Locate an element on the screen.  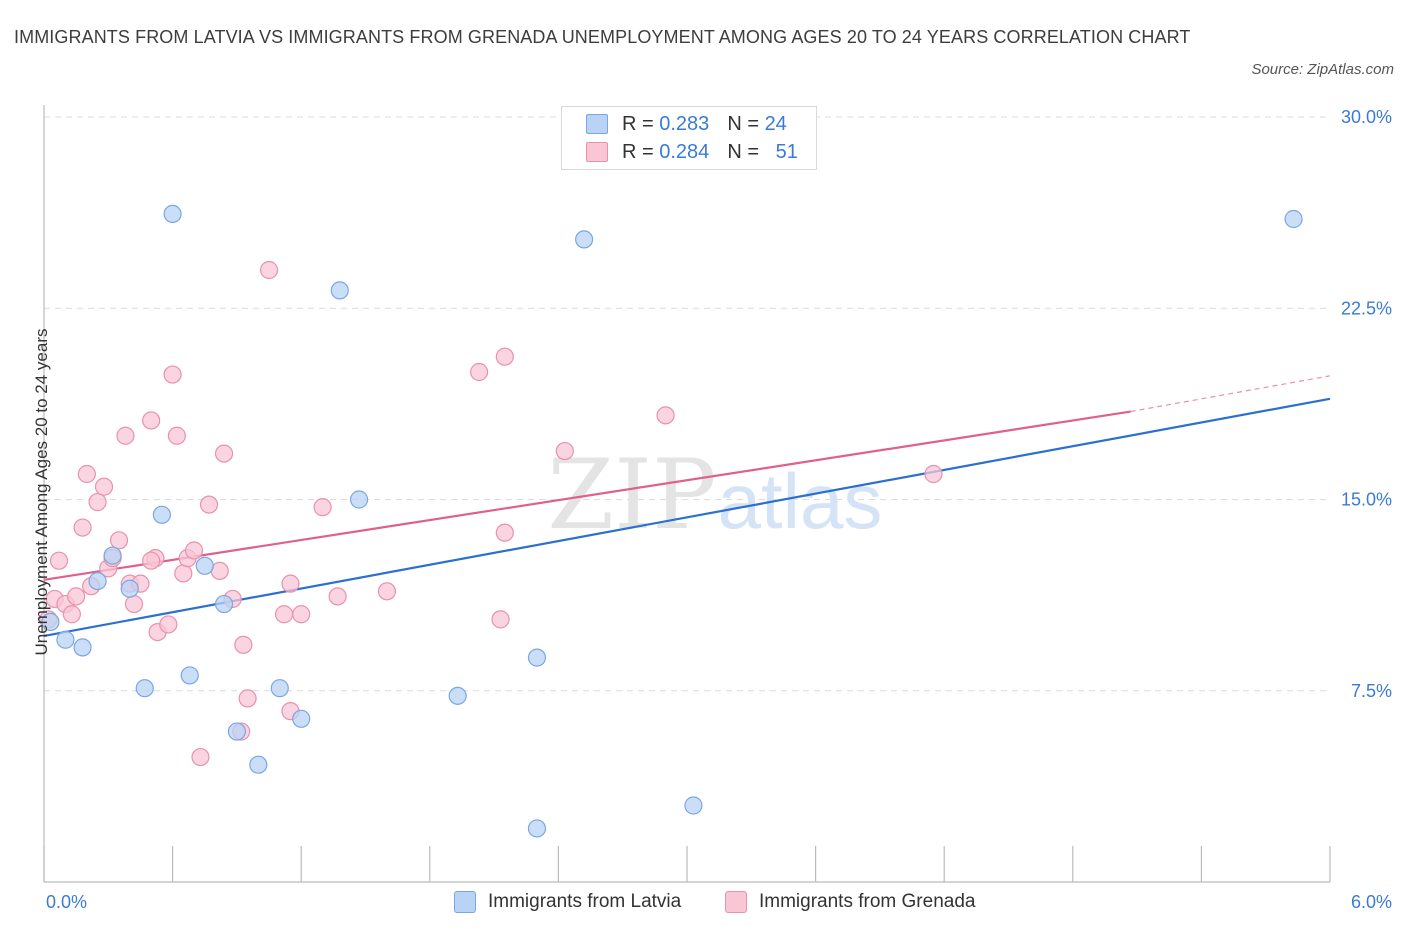
y-tick-label-0: 7.5% is located at coordinates (1371, 691).